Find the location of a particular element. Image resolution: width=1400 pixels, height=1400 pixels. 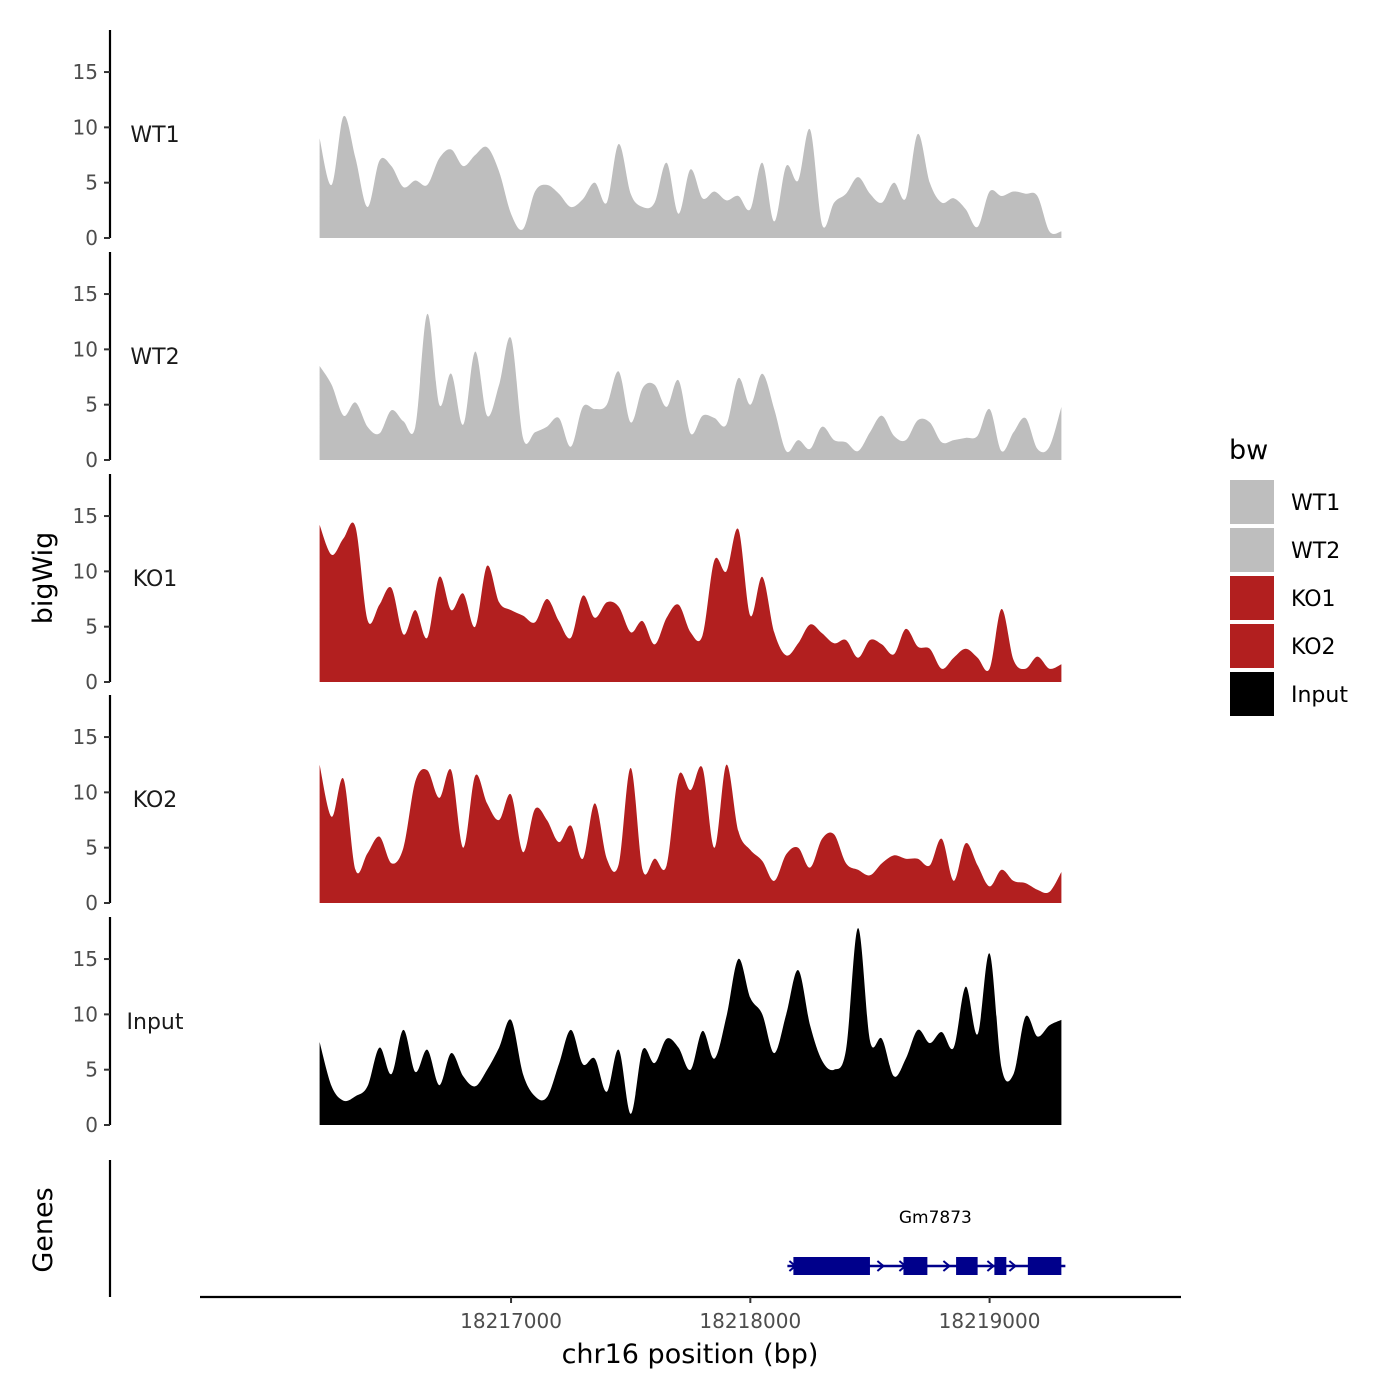

track-WT1: 0 5 10 15 WT1 is located at coordinates (567, 140).